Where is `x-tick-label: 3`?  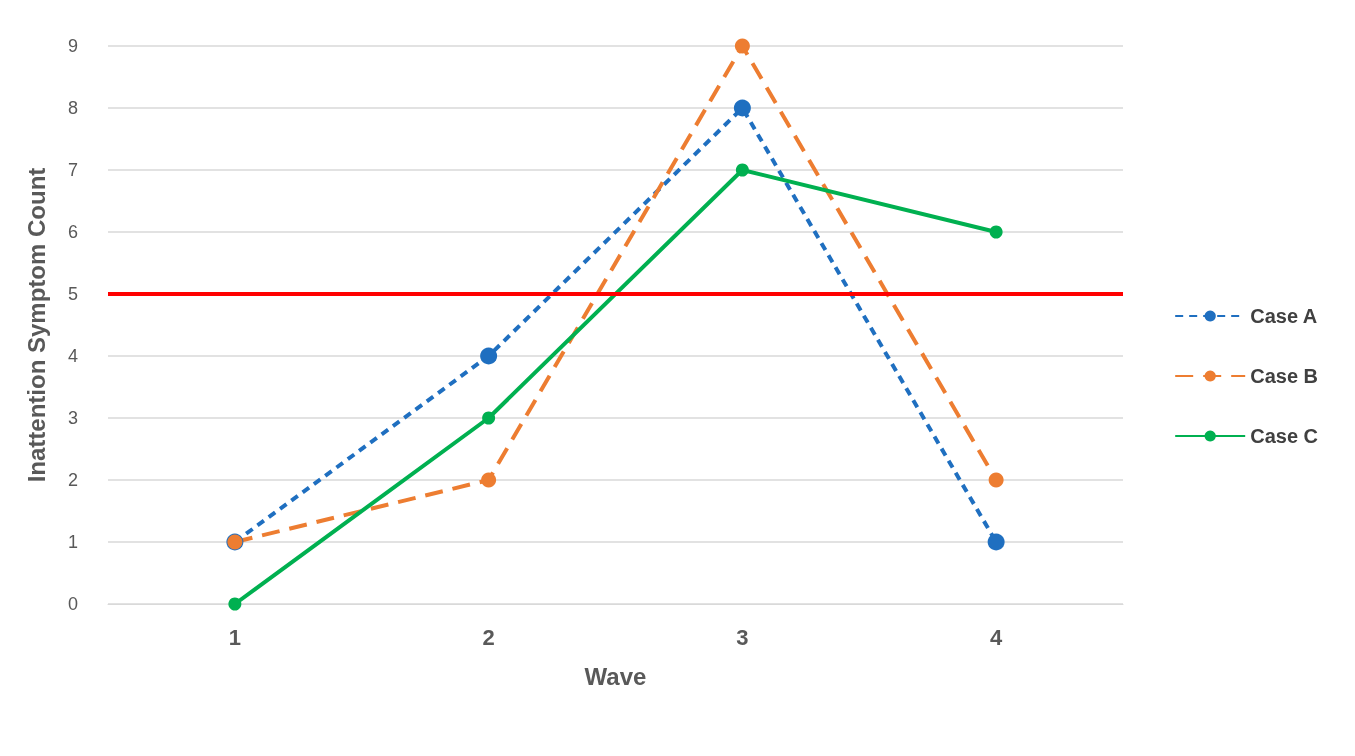
x-tick-label: 3 is located at coordinates (742, 637).